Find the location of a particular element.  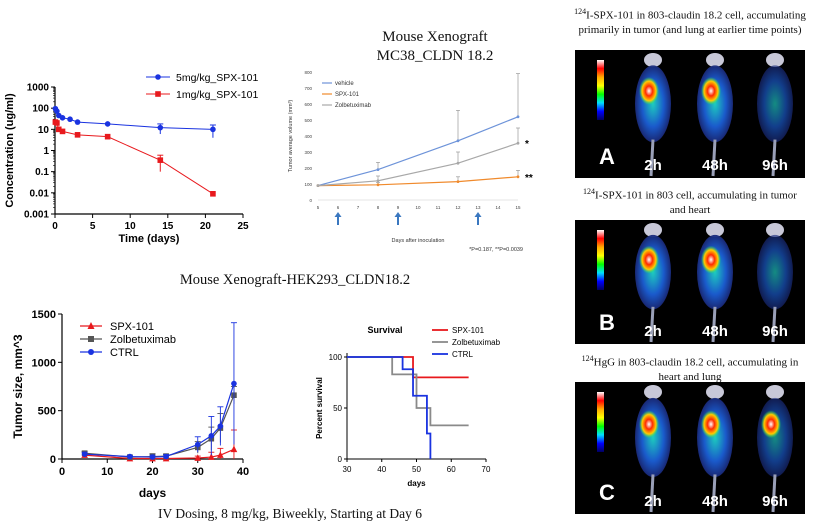

hek-x-tick-label: 0 is located at coordinates (62, 472).